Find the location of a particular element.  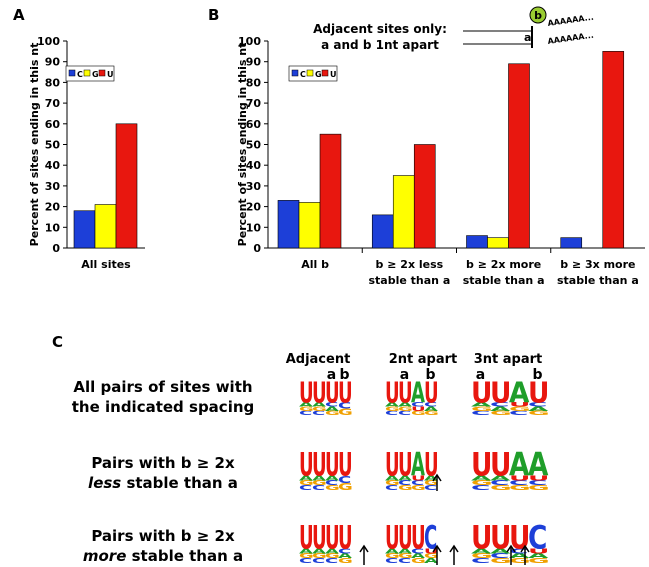

row-label: Pairs with b ≥ 2x is located at coordinates (163, 536).